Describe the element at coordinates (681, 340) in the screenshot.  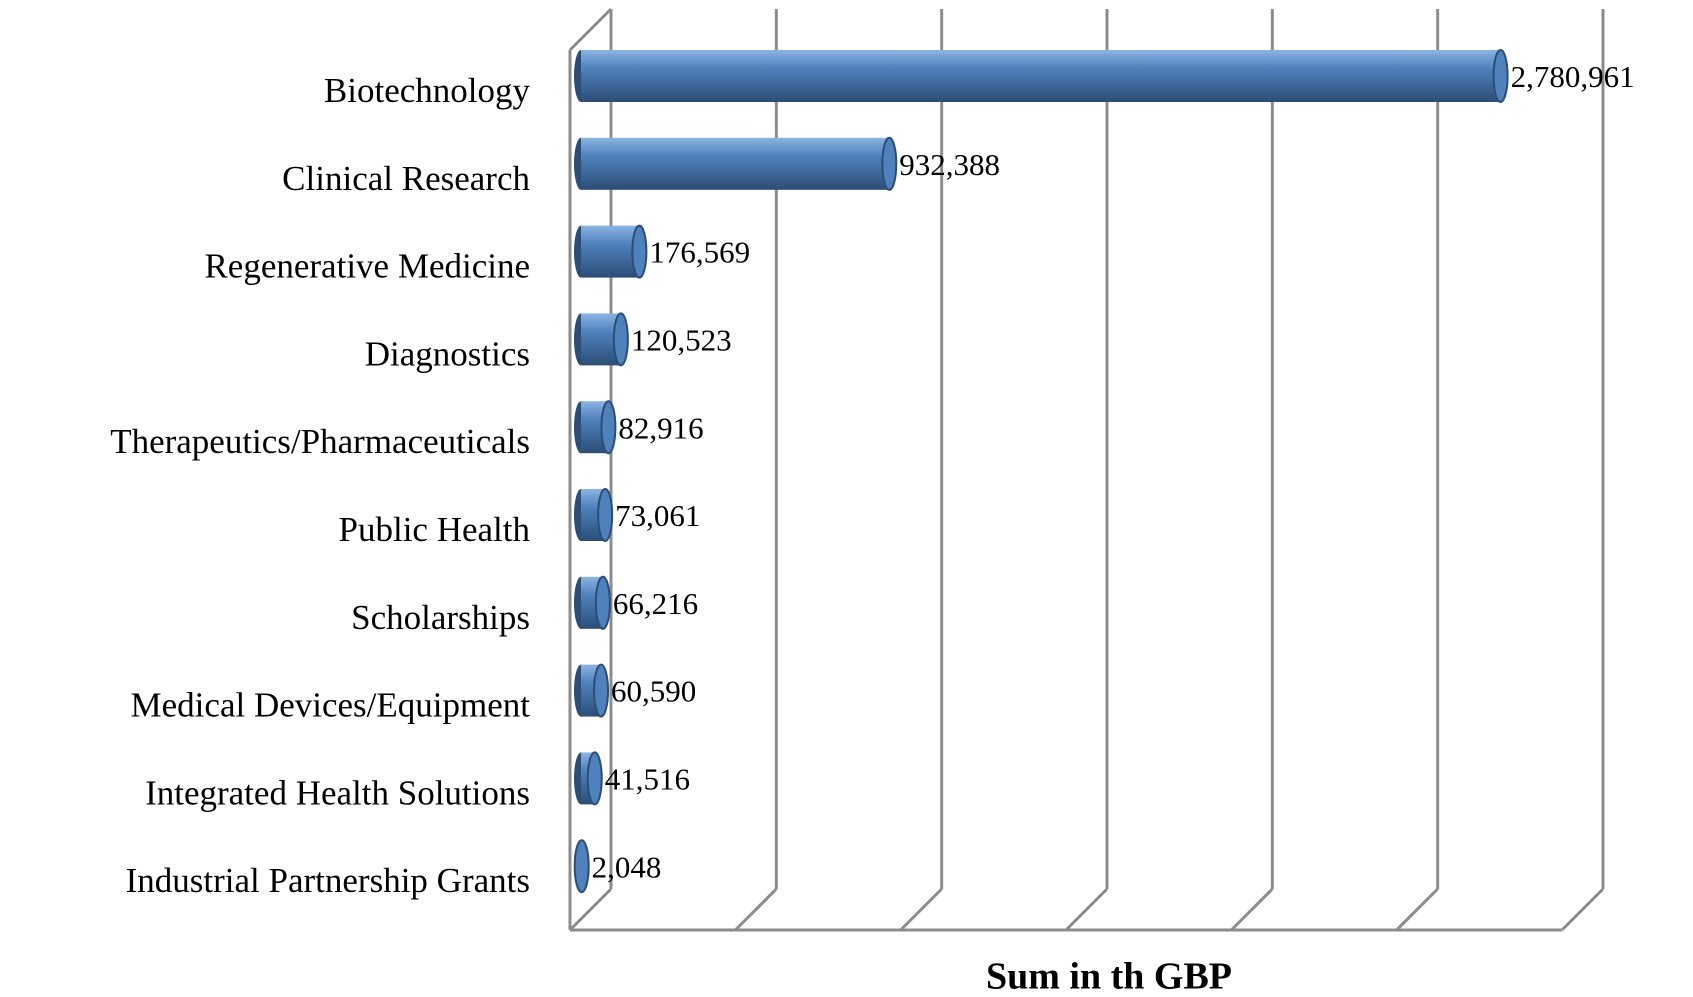
I see `value-label: 120,523` at that location.